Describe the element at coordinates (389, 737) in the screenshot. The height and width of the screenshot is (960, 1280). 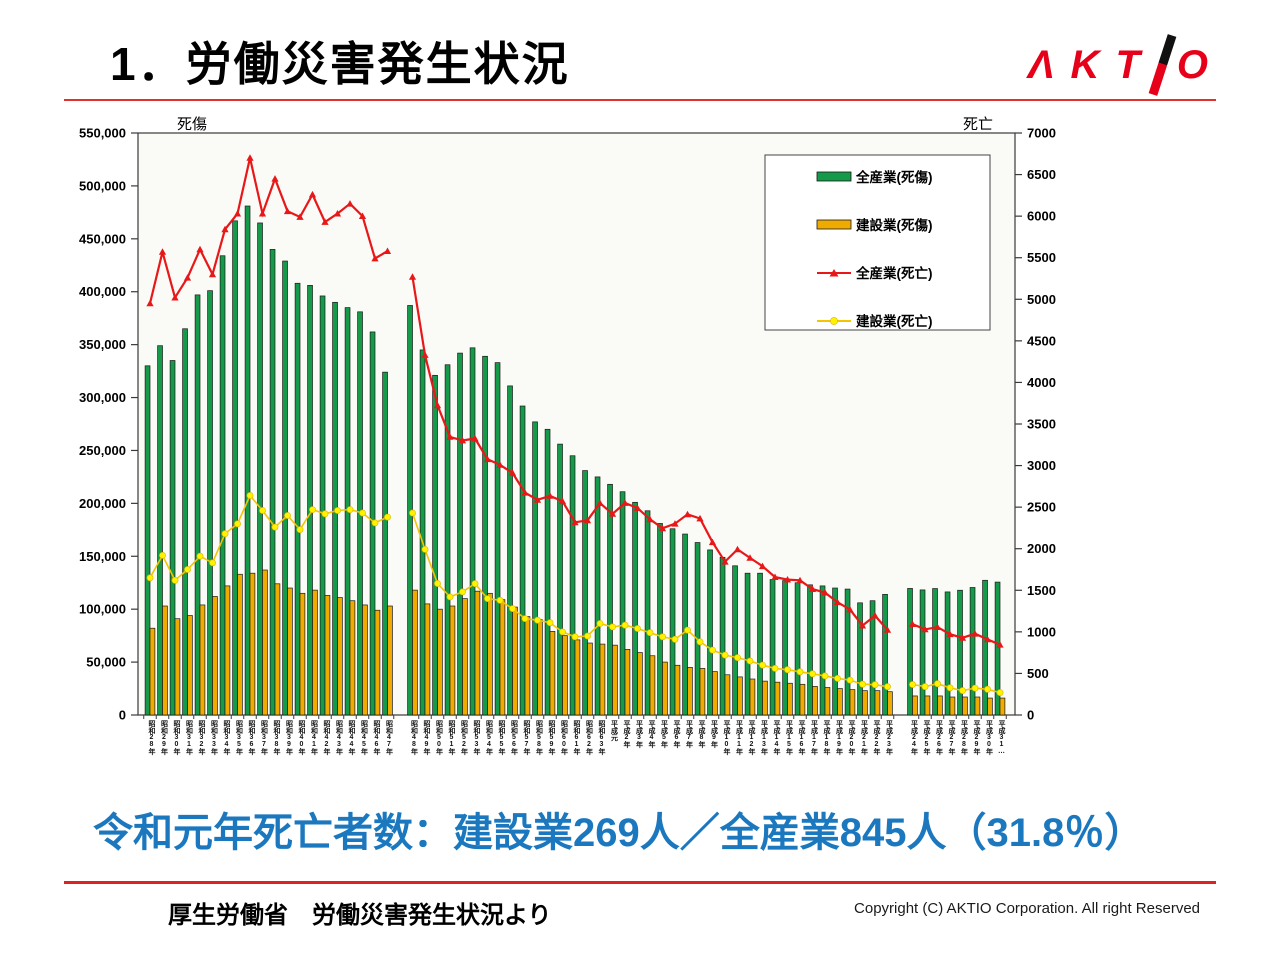
I see `x-axis-label: 昭和47年` at that location.